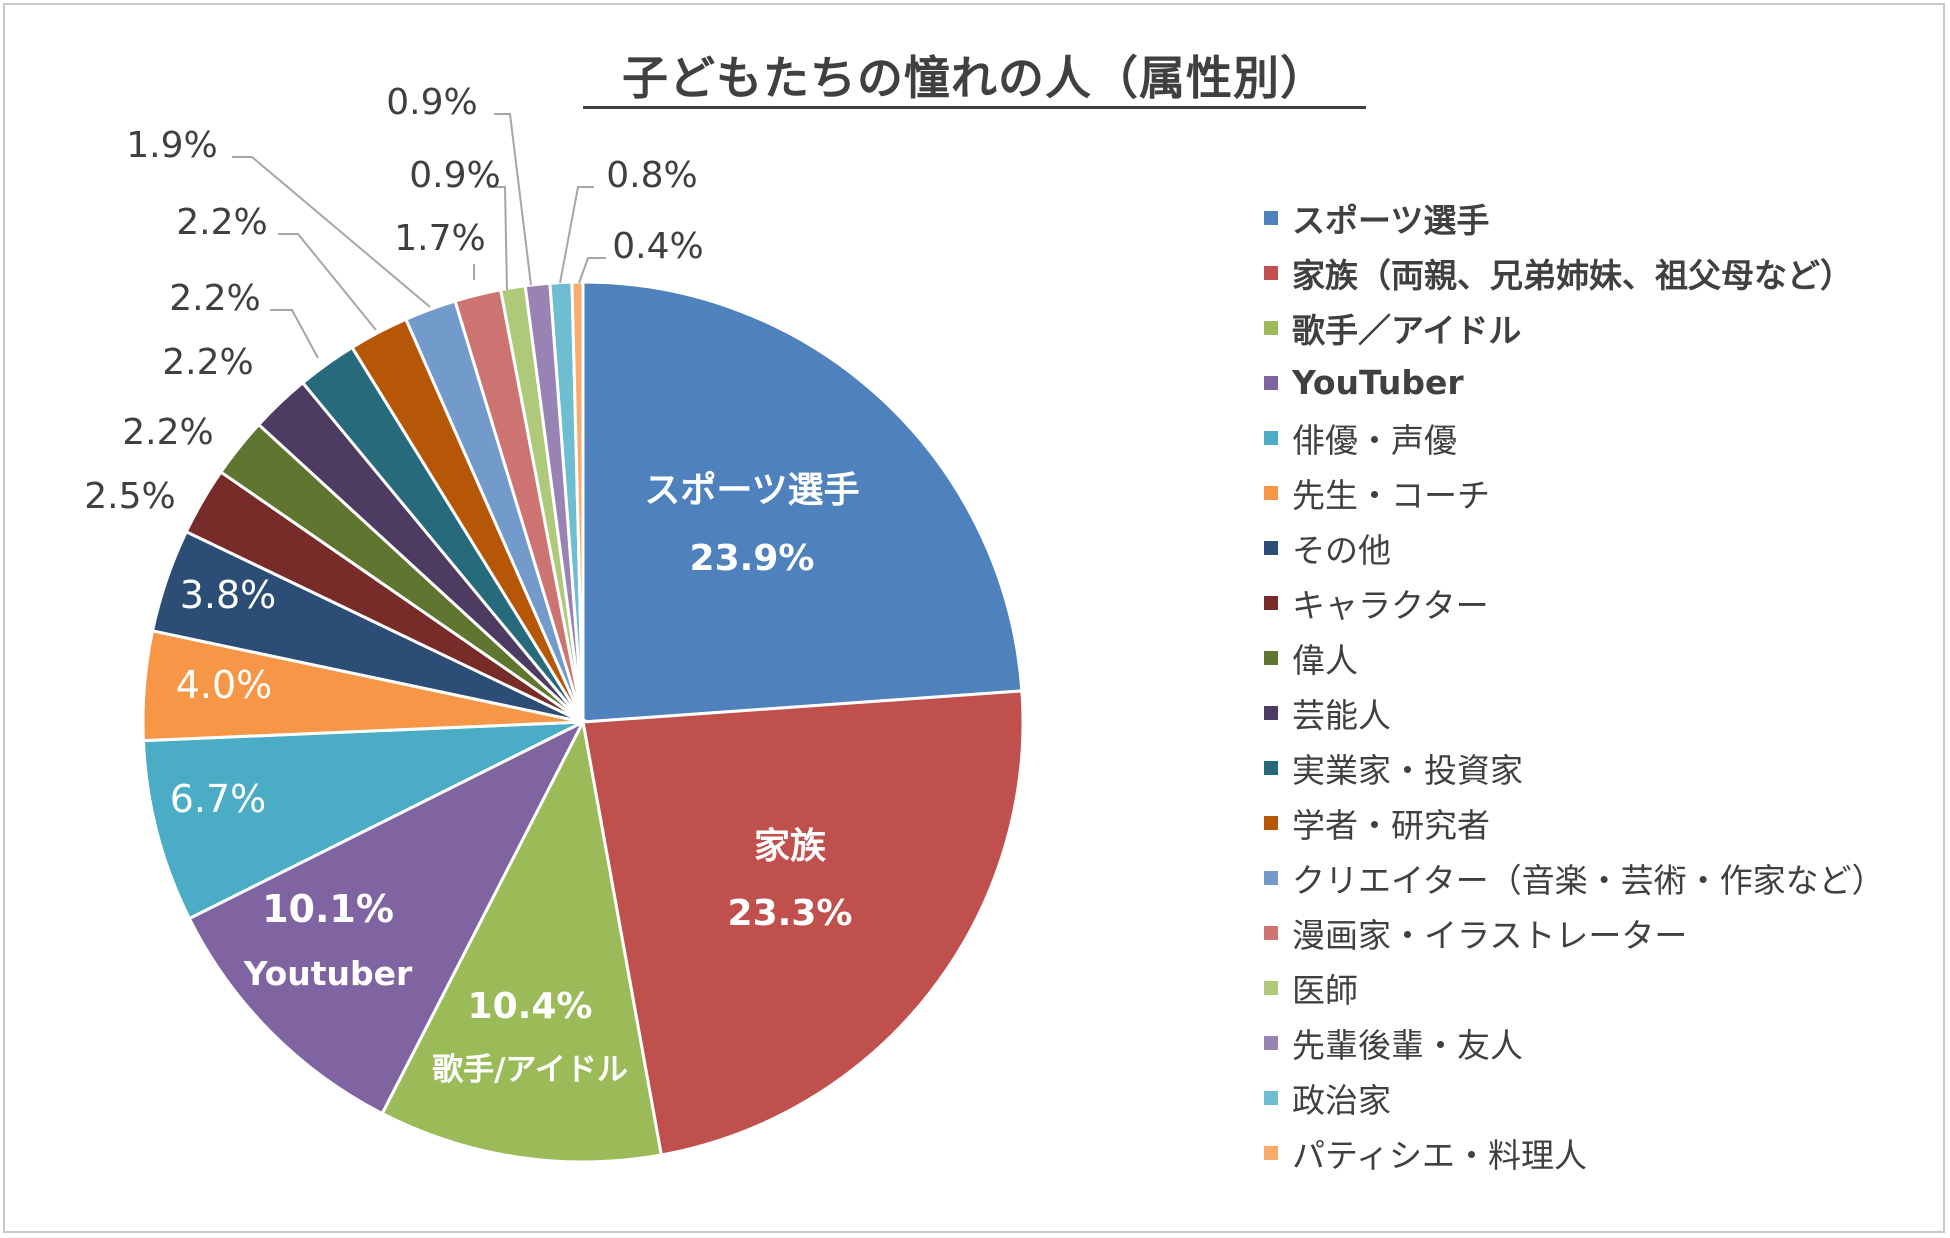 This screenshot has height=1238, width=1950. I want to click on legend-item: クリエイター（音楽・芸術・作家など）, so click(1604, 877).